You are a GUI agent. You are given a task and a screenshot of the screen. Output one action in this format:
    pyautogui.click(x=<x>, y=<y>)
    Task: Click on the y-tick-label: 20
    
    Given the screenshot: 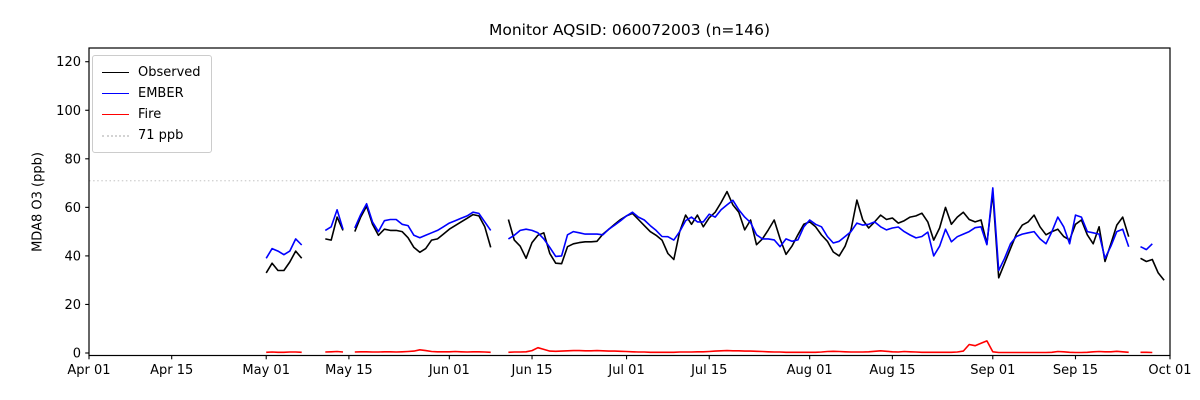 What is the action you would take?
    pyautogui.click(x=72, y=305)
    